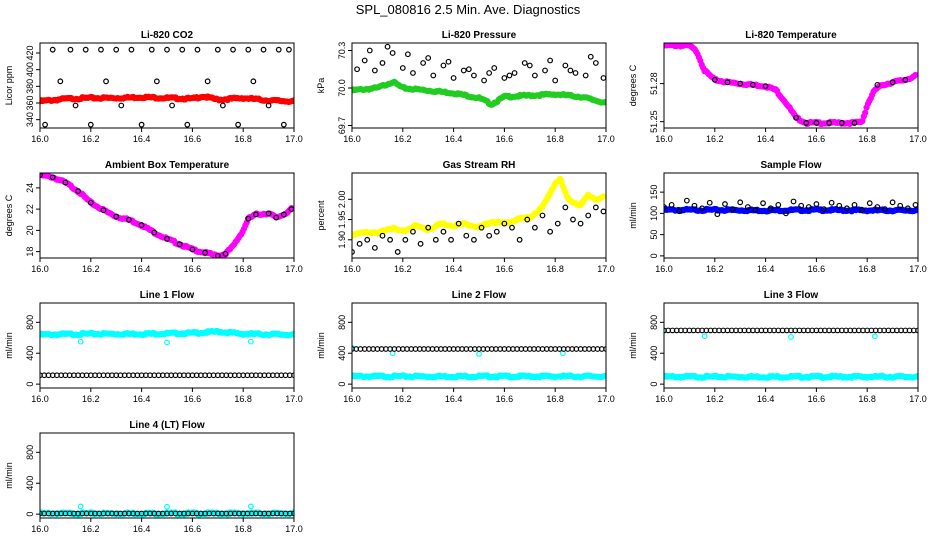 The width and height of the screenshot is (936, 540). Describe the element at coordinates (30, 483) in the screenshot. I see `y-tick-label: 400` at that location.